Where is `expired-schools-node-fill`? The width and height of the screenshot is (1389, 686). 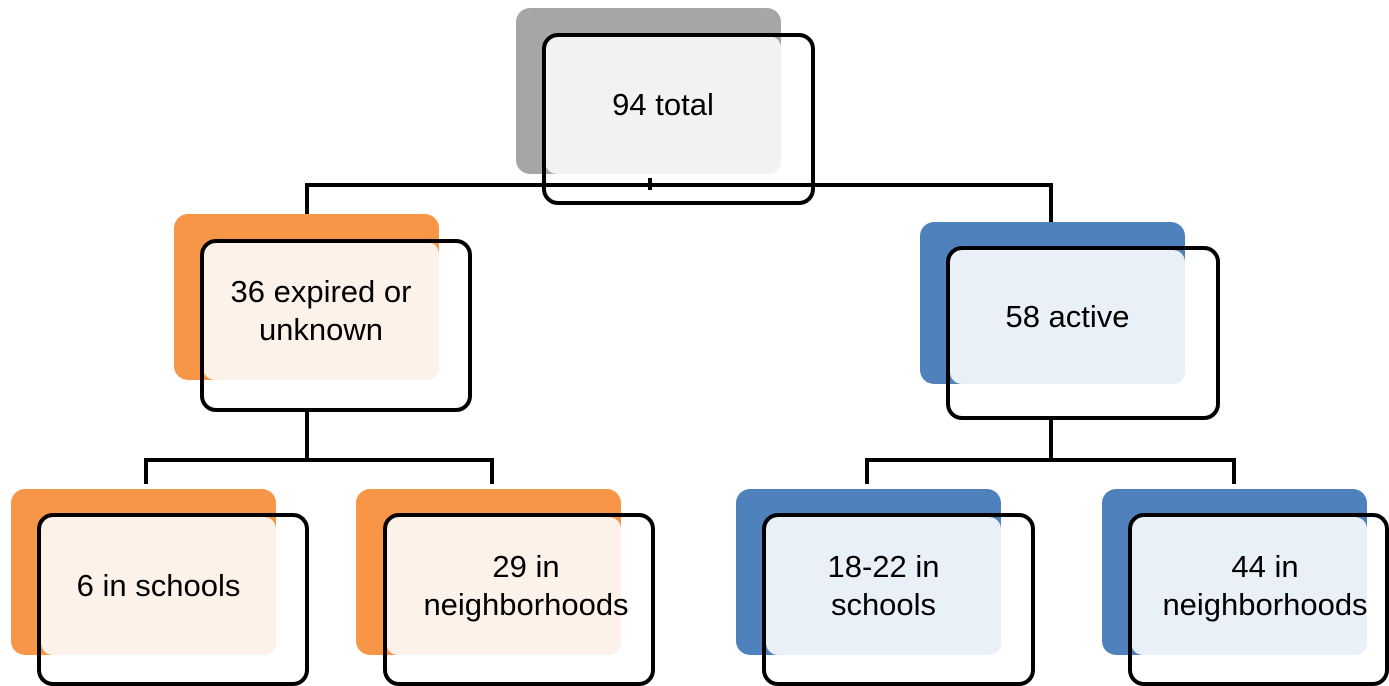
expired-schools-node-fill is located at coordinates (158, 586).